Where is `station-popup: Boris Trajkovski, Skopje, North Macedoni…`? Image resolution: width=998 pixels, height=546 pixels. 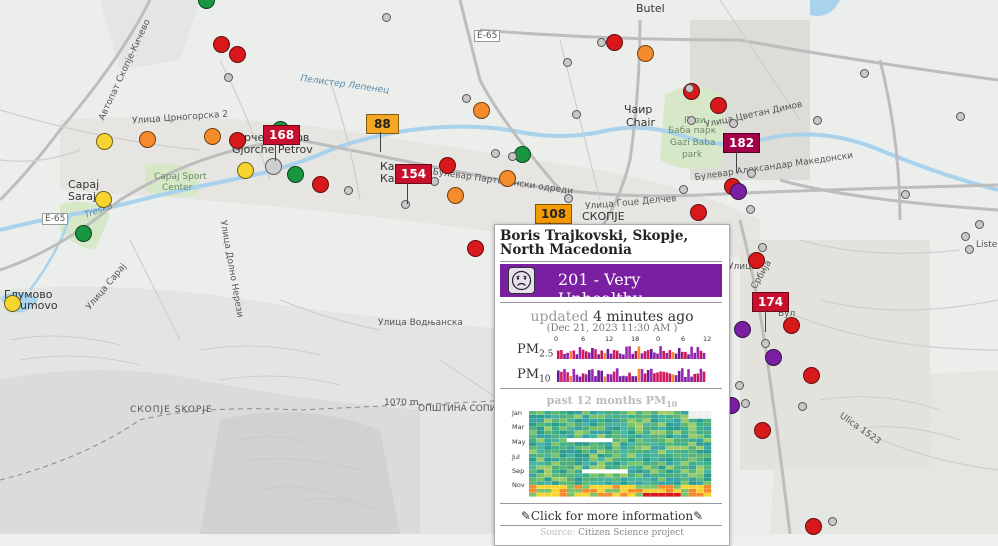 station-popup: Boris Trajkovski, Skopje, North Macedoni… is located at coordinates (612, 385).